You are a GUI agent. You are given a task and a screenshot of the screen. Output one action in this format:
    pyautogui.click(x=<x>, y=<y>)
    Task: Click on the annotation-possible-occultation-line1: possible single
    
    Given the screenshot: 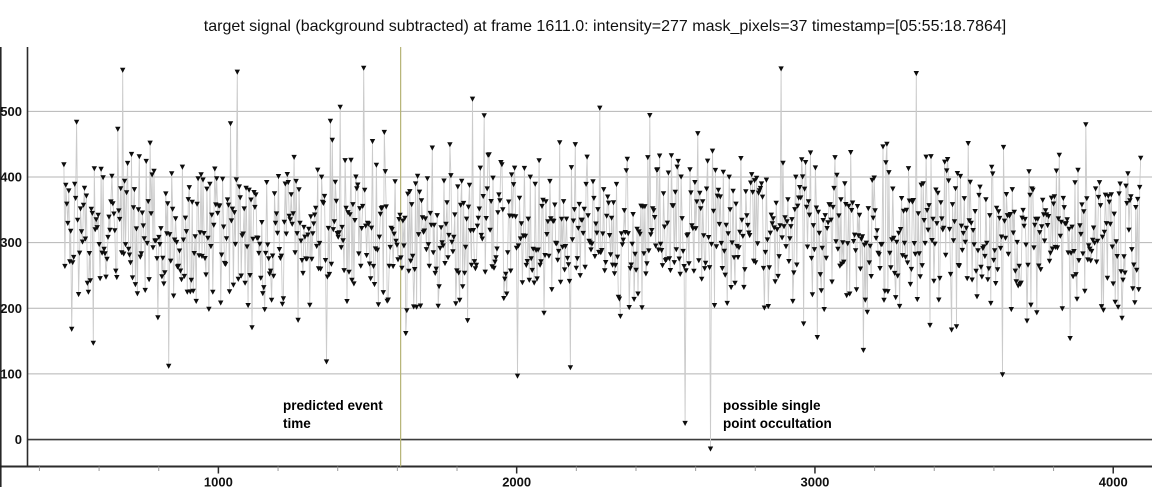 What is the action you would take?
    pyautogui.click(x=772, y=405)
    